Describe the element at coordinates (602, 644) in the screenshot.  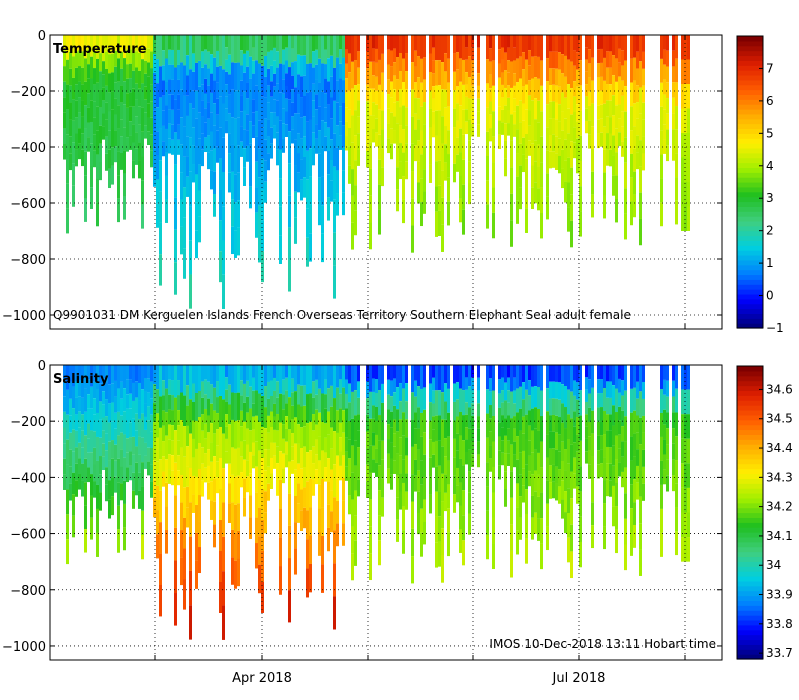
I see `salinity-annotation: IMOS 10-Dec-2018 13:11 Hobart time` at that location.